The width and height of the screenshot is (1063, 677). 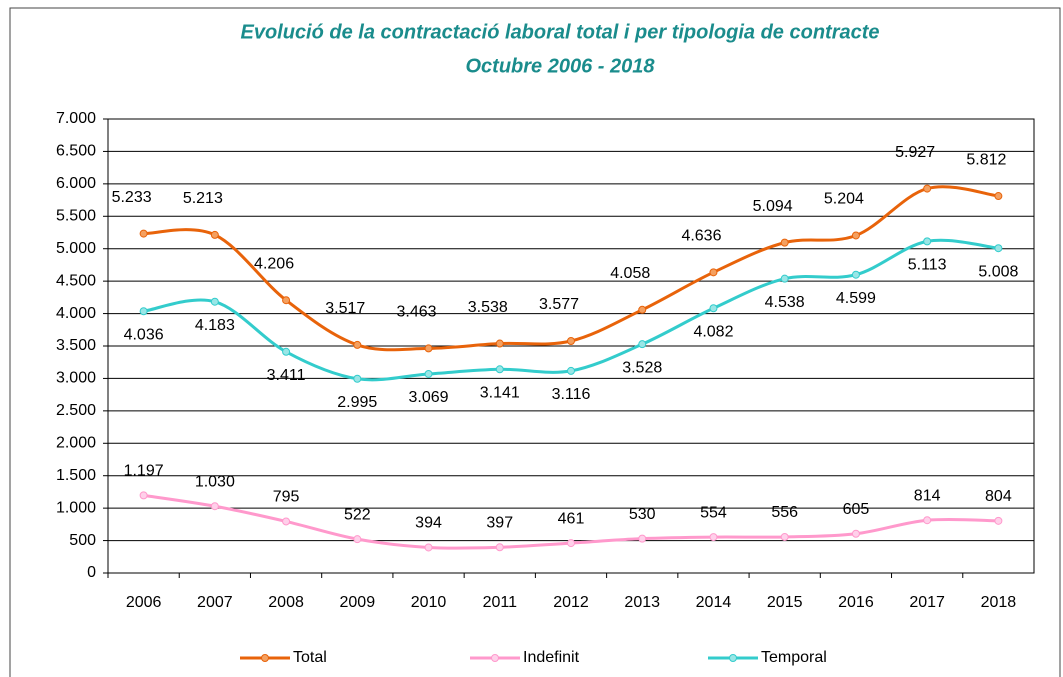 I want to click on x-tick-label: 2014, so click(x=714, y=602).